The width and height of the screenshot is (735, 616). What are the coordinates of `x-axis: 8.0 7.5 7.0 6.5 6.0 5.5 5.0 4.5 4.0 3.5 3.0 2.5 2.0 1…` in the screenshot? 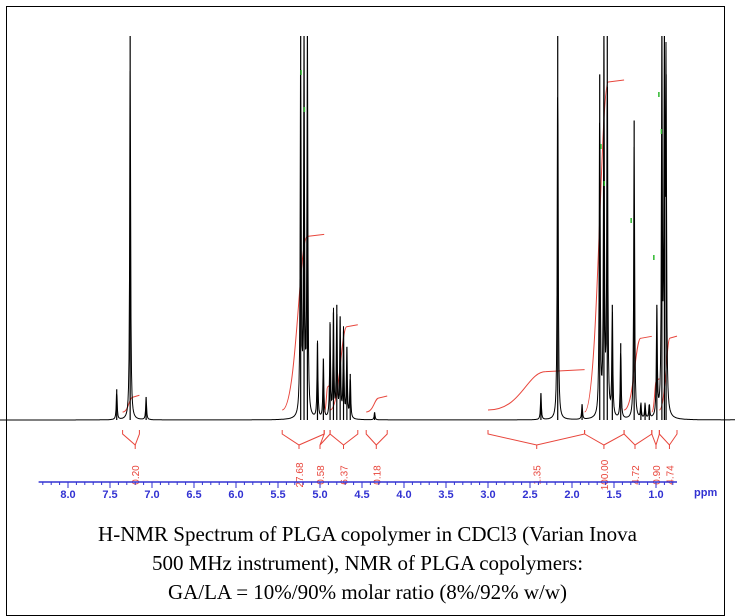 It's located at (357, 491).